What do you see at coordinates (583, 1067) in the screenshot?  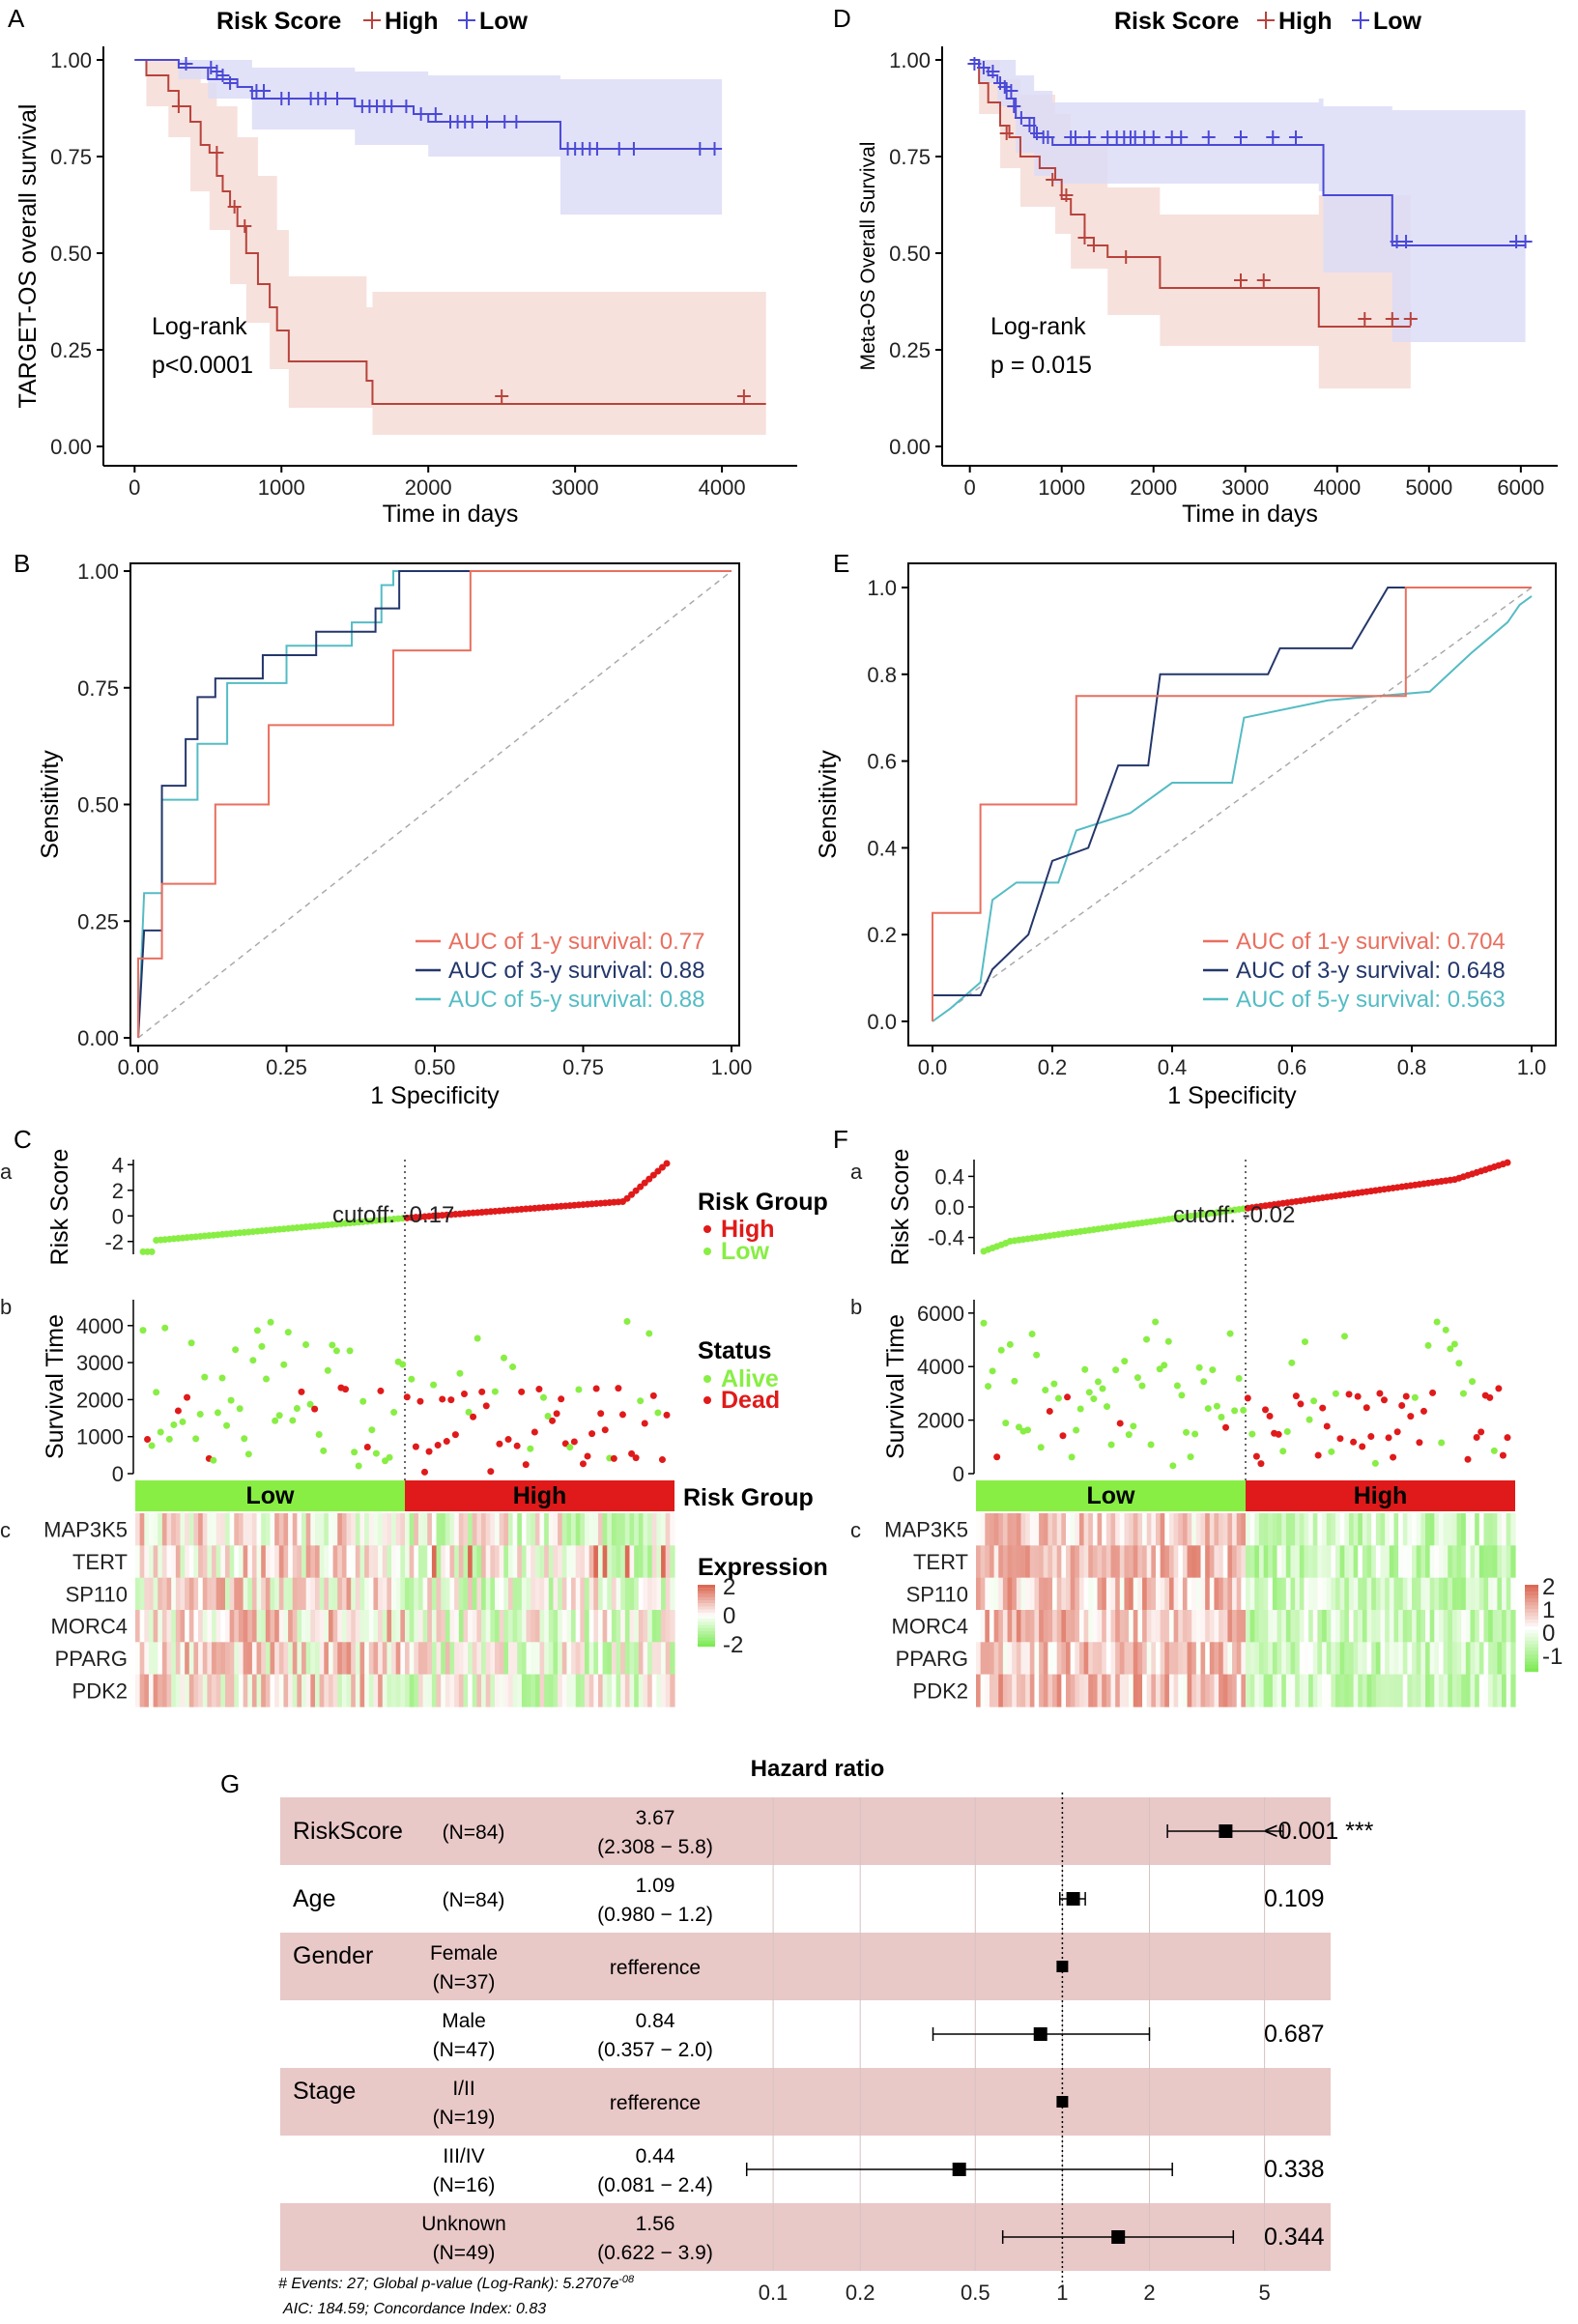 I see `roc-x-tick-label: 0.75` at bounding box center [583, 1067].